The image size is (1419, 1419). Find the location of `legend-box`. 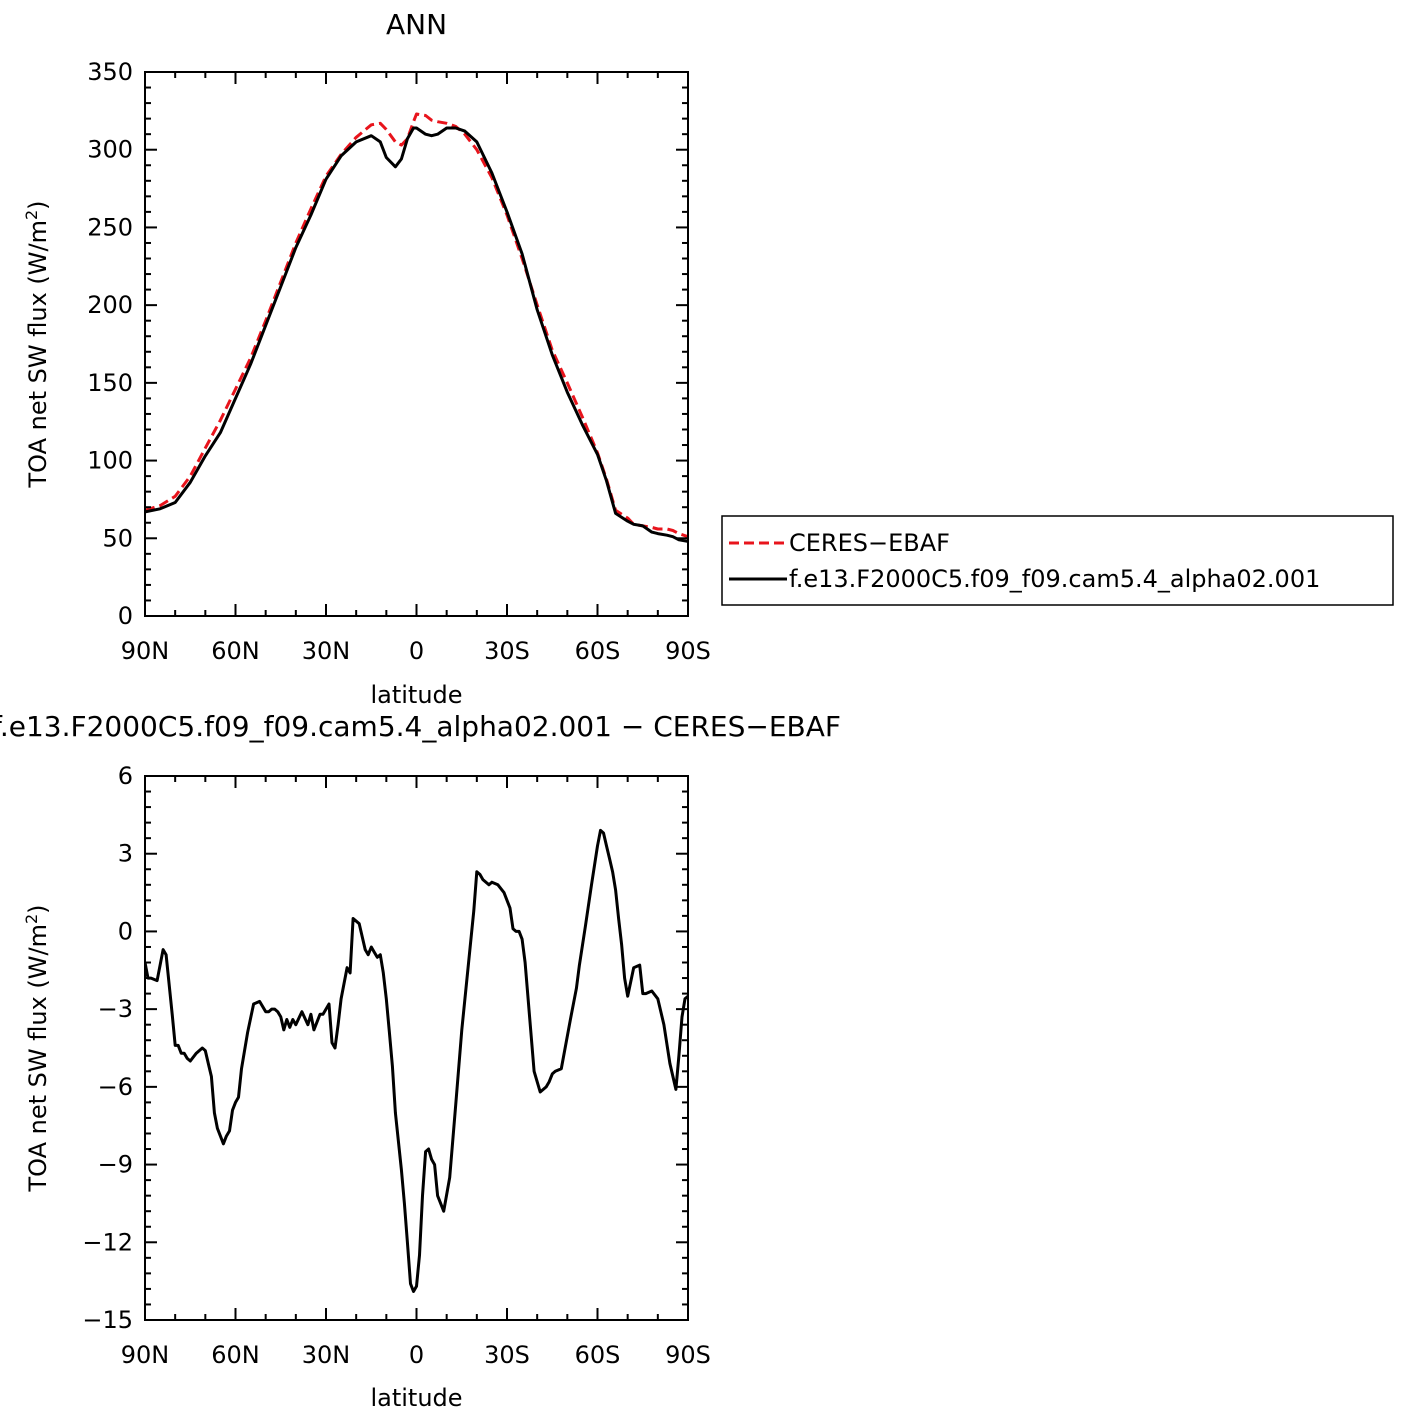

legend-box is located at coordinates (1057, 560).